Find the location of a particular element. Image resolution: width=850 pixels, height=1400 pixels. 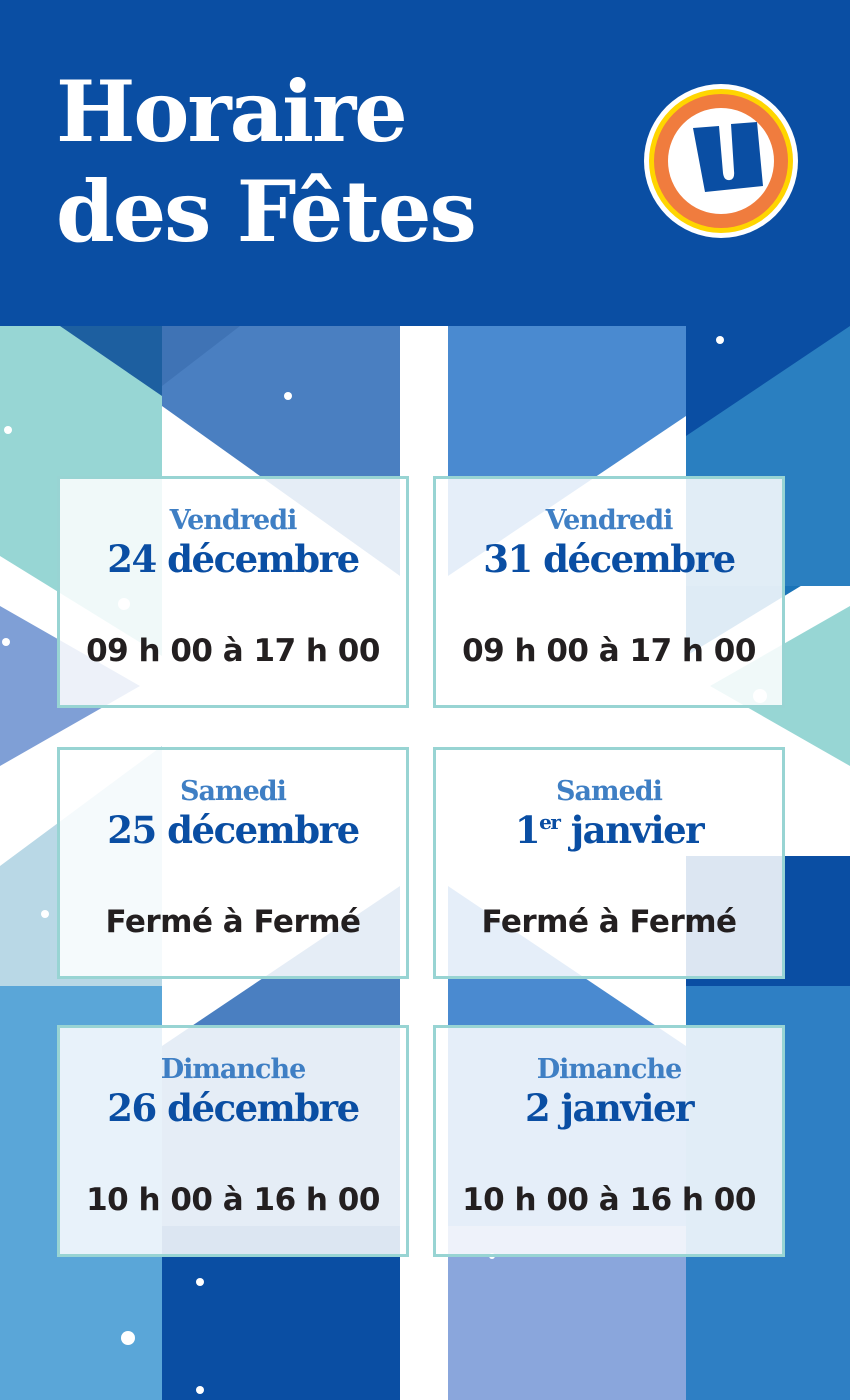

date-label: 1er janvier is located at coordinates (609, 830).